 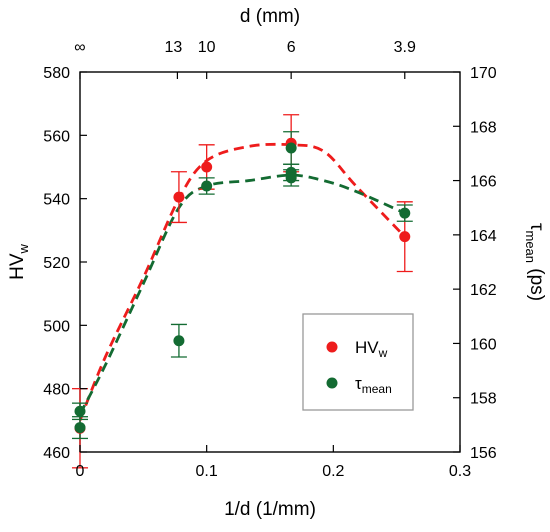 What do you see at coordinates (483, 399) in the screenshot?
I see `y-right-tick-label: 158` at bounding box center [483, 399].